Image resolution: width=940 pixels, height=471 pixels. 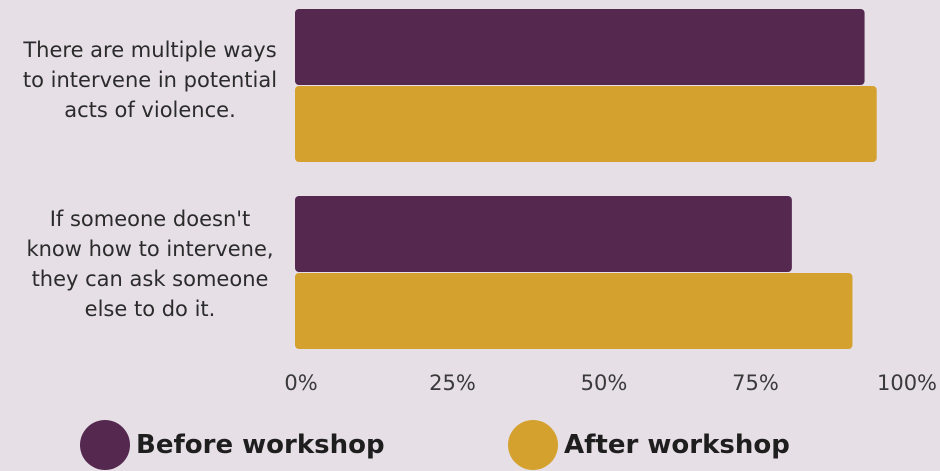 What do you see at coordinates (150, 279) in the screenshot?
I see `category-2-line-3: they can ask someone` at bounding box center [150, 279].